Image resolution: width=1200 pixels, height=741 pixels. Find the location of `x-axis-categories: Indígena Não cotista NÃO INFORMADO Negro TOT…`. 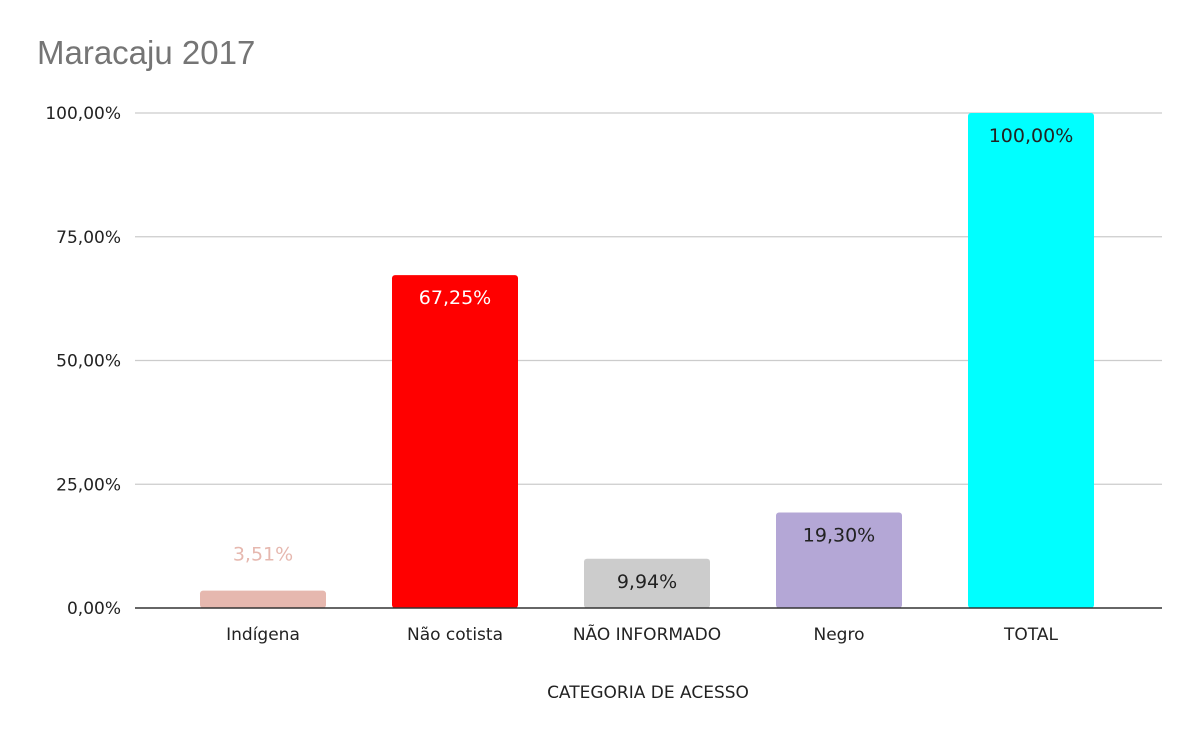

x-axis-categories: Indígena Não cotista NÃO INFORMADO Negro TOT… is located at coordinates (642, 634).